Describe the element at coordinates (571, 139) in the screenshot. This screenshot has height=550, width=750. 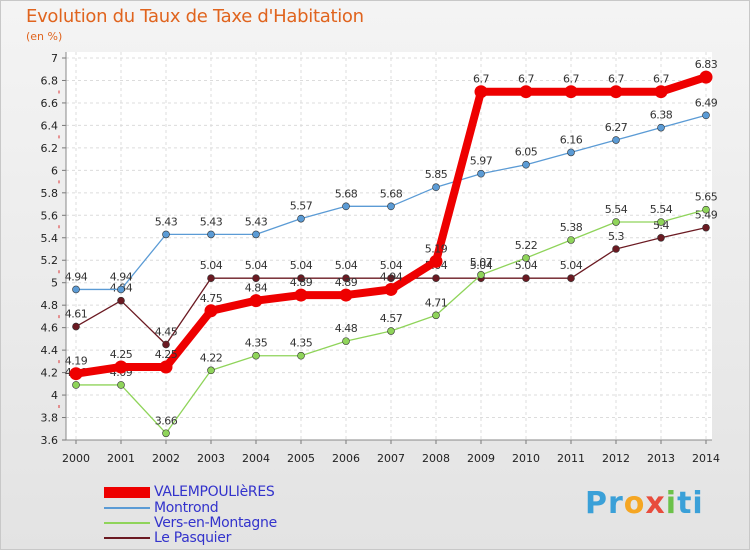
I see `data-label-montrond: 6.16` at that location.